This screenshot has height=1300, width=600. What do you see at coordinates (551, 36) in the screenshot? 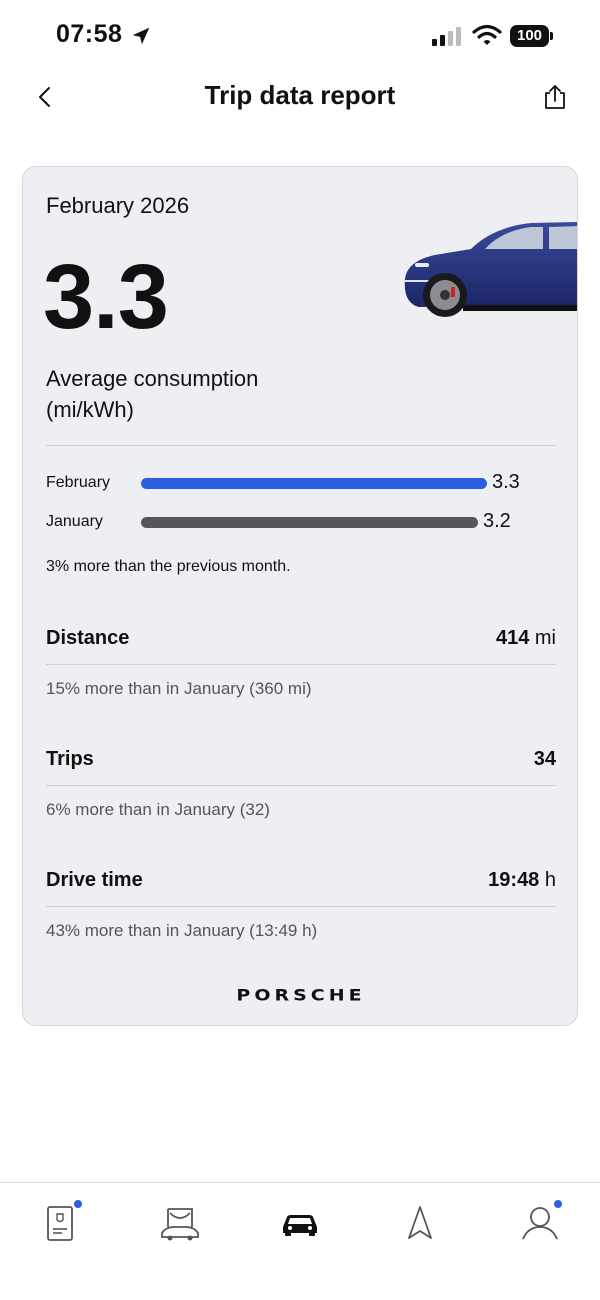
I see `battery-tip` at bounding box center [551, 36].